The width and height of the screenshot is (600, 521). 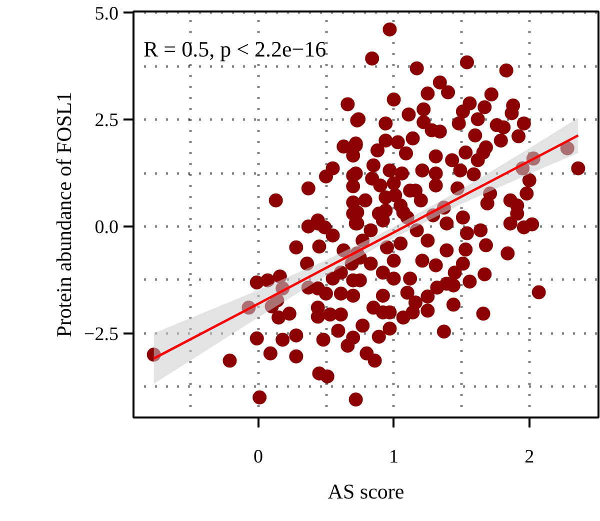 What do you see at coordinates (101, 334) in the screenshot?
I see `y-tick-label: −2.5` at bounding box center [101, 334].